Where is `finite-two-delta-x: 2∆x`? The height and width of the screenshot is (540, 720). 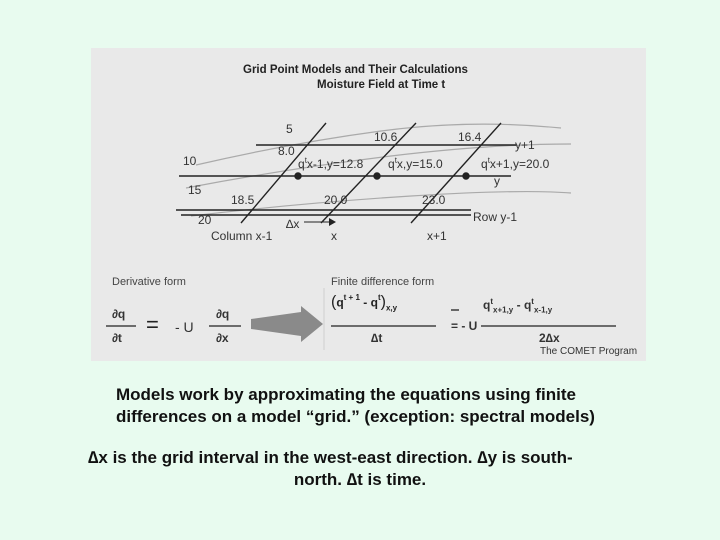
finite-two-delta-x: 2∆x is located at coordinates (549, 338).